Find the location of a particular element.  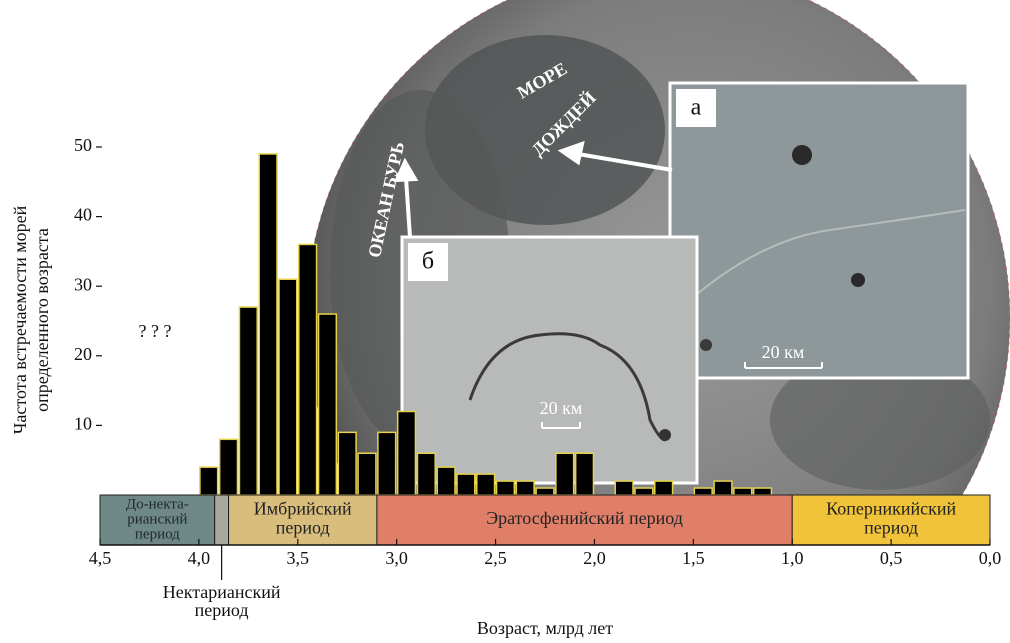

y-tick-label: 50 is located at coordinates (83, 145).